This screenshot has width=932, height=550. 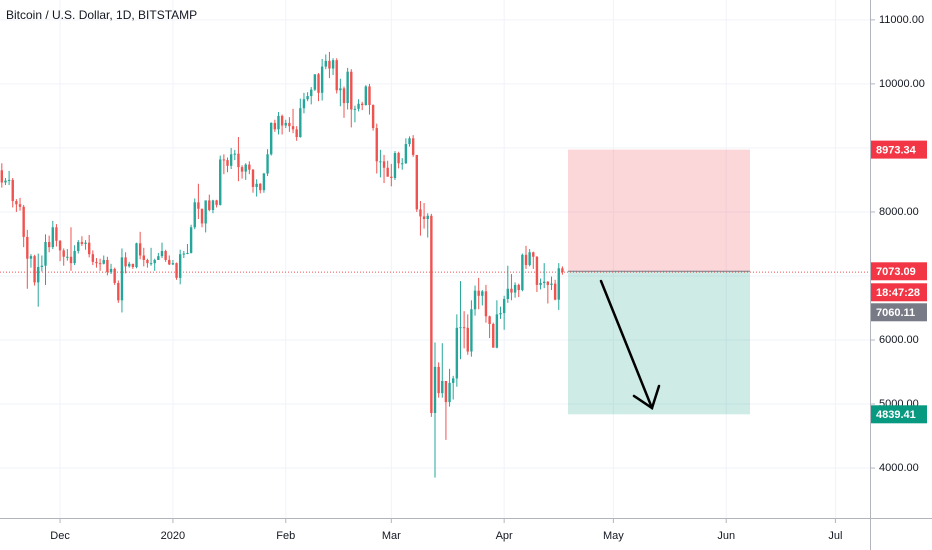 I want to click on countdown-tag: 18:47:28, so click(x=898, y=293).